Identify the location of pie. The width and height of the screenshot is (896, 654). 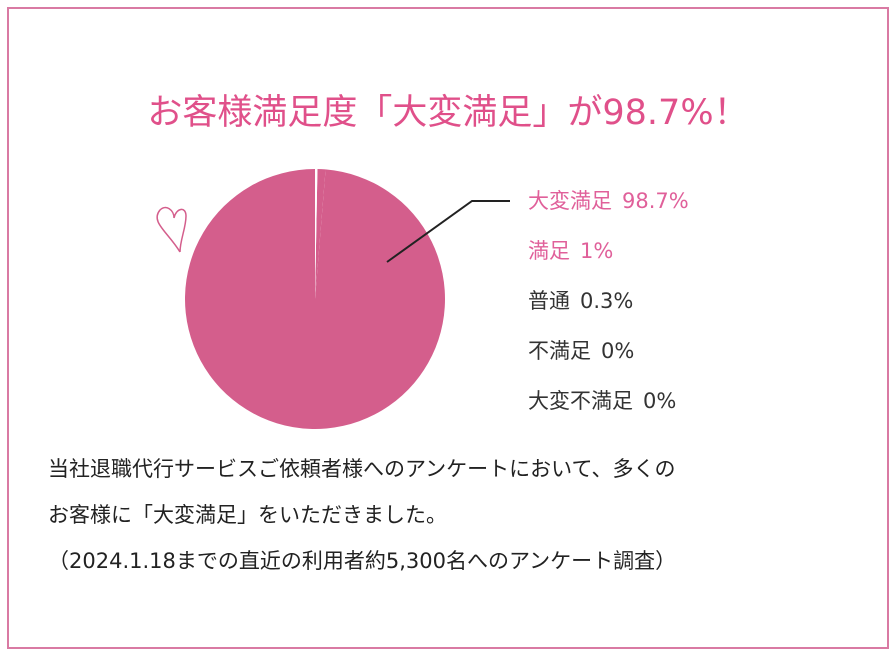
(315, 299).